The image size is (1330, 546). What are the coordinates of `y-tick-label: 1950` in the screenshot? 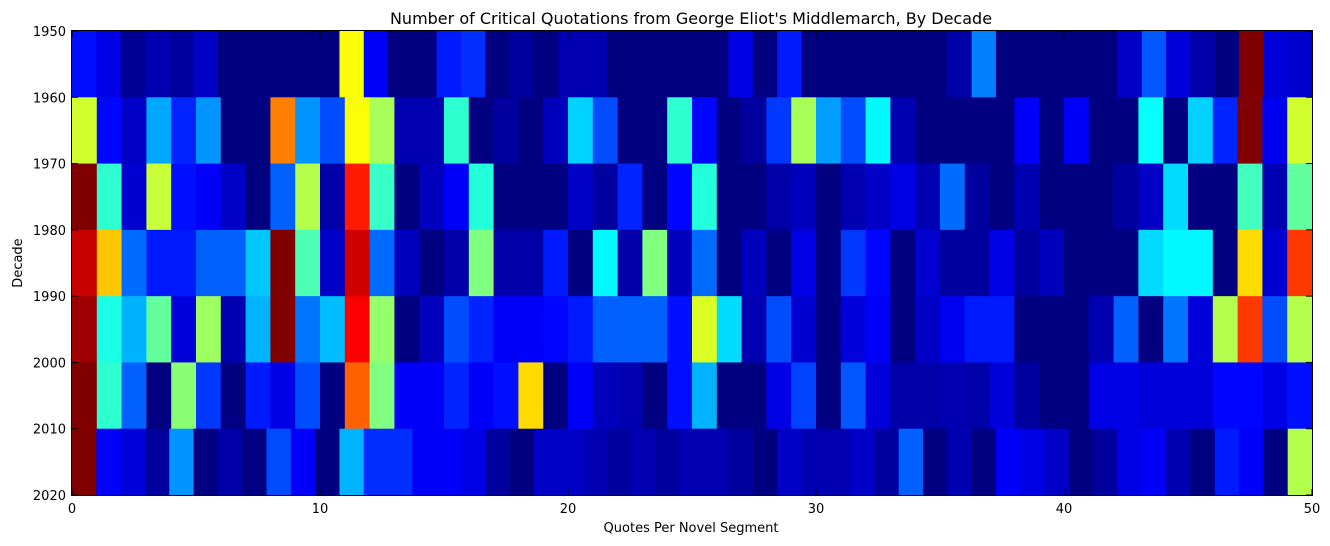 It's located at (49, 32).